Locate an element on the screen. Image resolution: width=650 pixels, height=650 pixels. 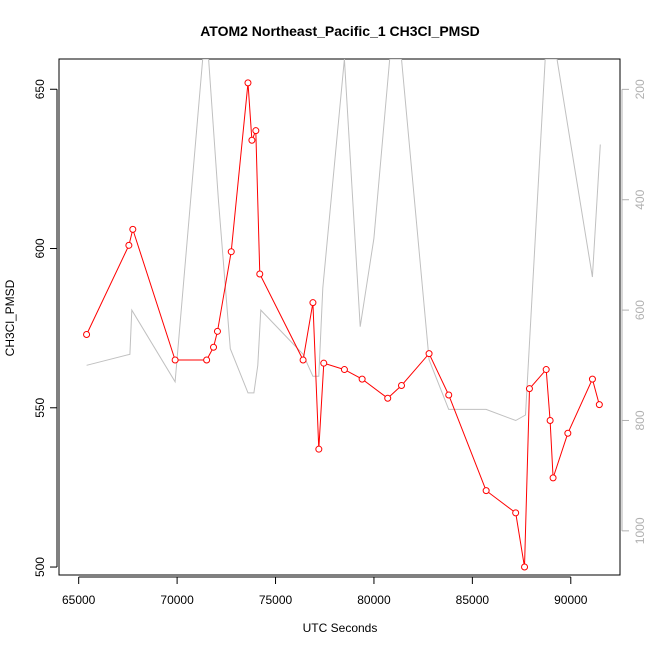
y-axis-label: CH3Cl_PMSD is located at coordinates (10, 317).